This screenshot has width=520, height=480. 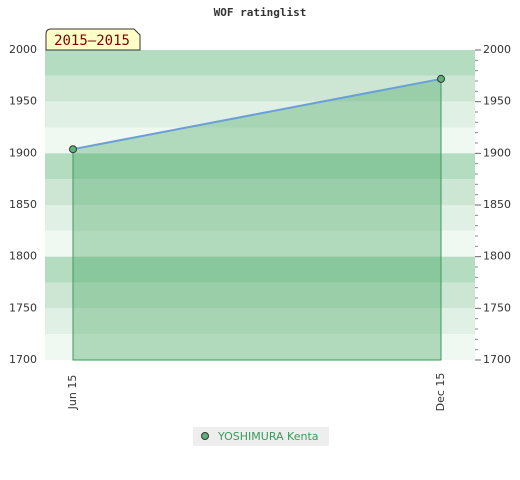 I want to click on y-tick-label: 1800, so click(x=23, y=256).